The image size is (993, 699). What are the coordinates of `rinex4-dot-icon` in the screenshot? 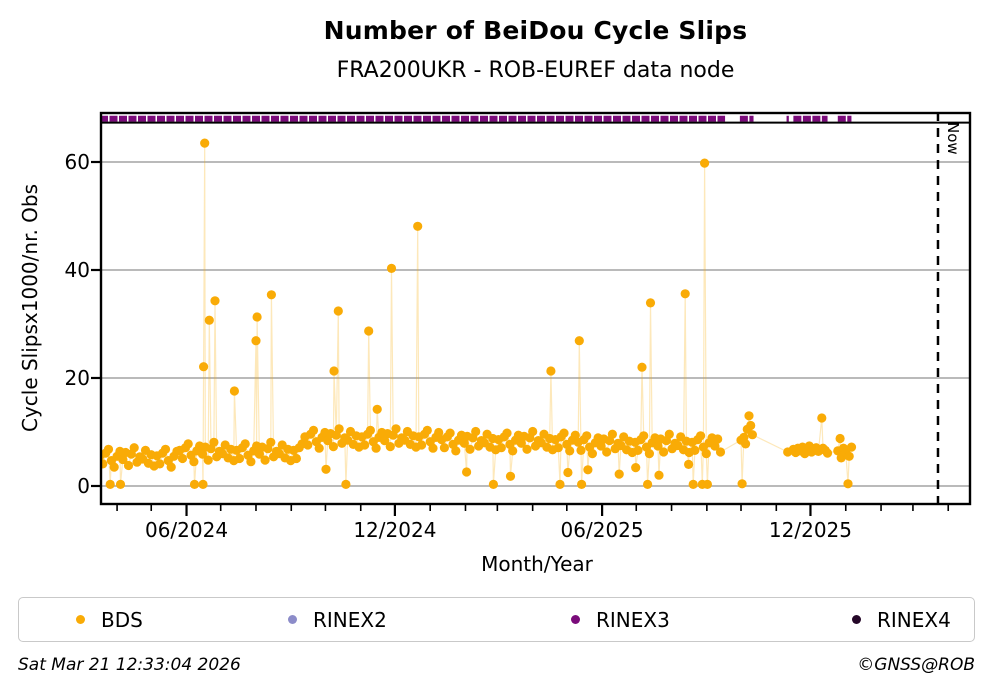 It's located at (856, 619).